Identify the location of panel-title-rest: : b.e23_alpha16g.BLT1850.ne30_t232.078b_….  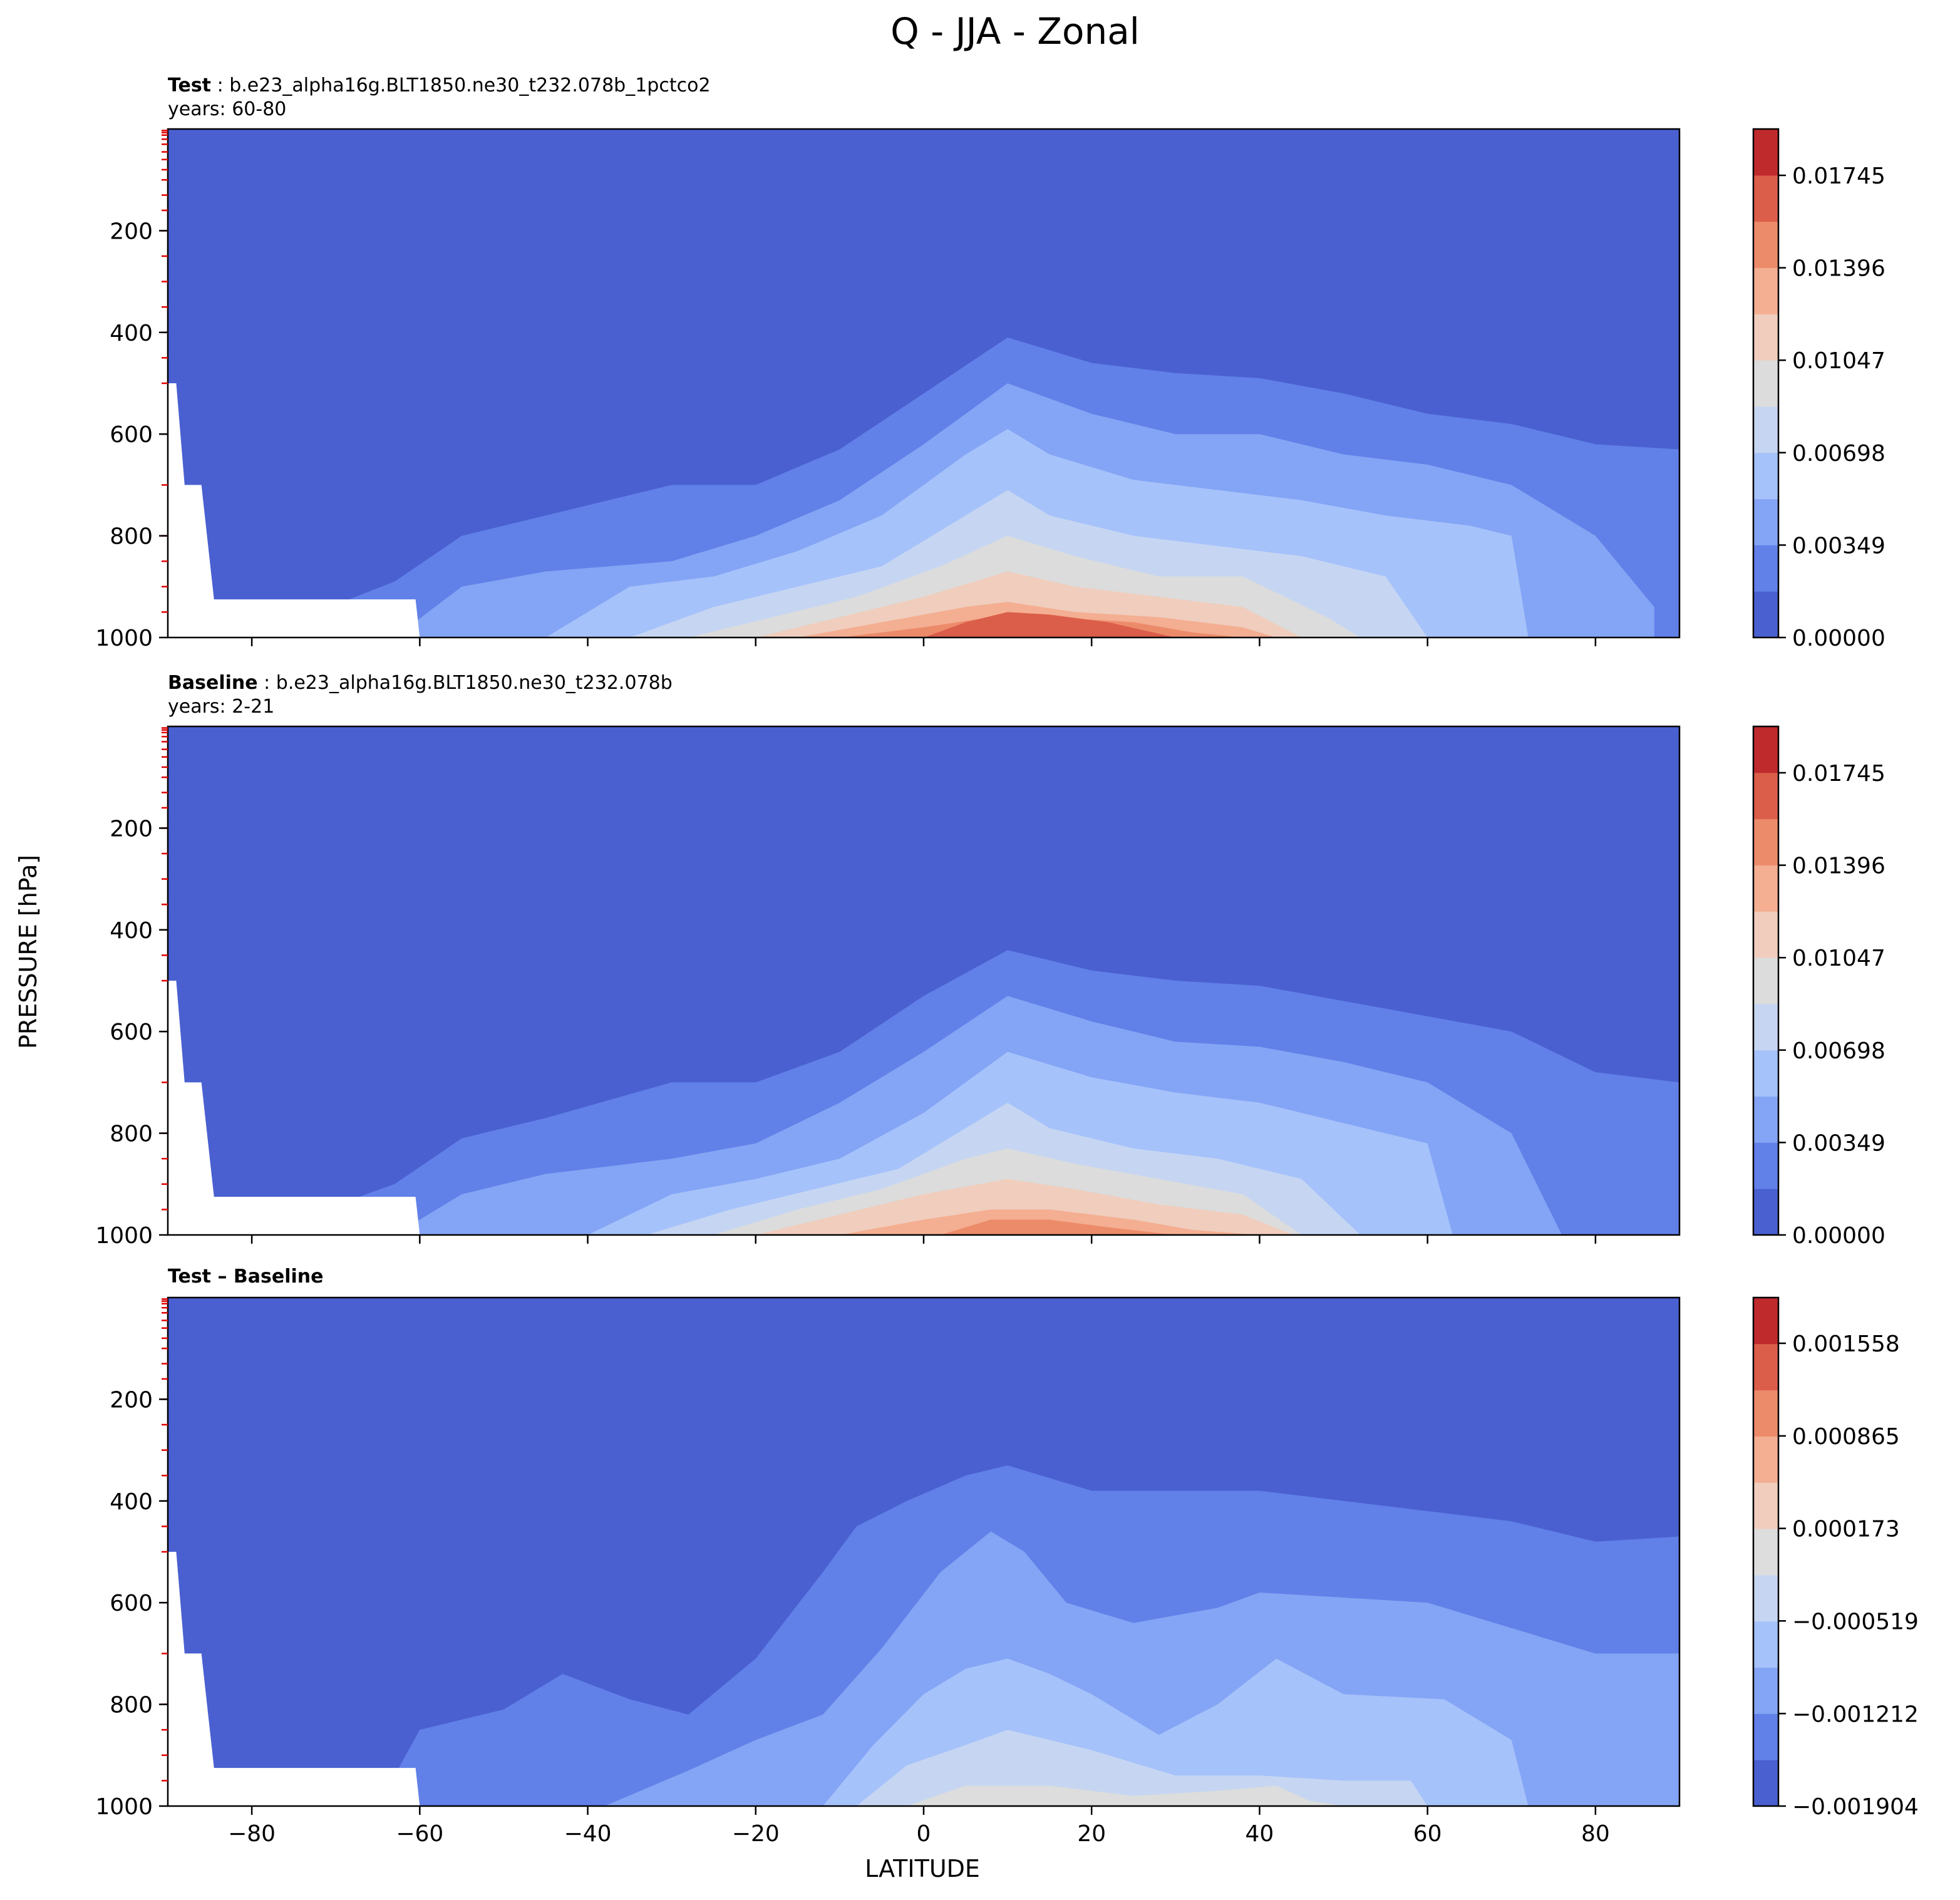
(461, 85).